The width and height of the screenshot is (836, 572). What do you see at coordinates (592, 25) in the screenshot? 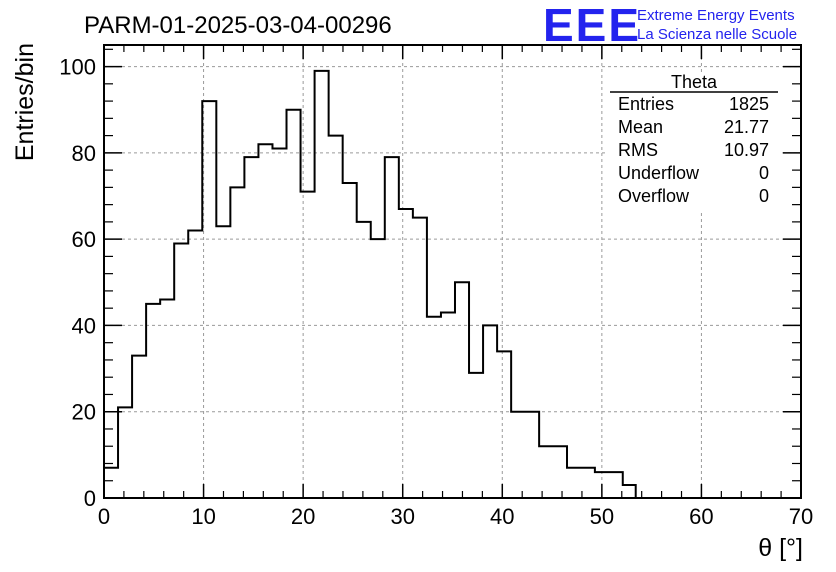
I see `eee-logo-mark: EEE` at bounding box center [592, 25].